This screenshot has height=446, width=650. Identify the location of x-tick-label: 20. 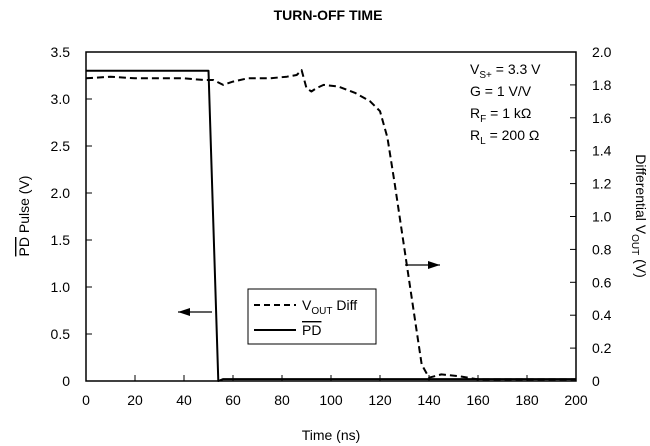
(135, 400).